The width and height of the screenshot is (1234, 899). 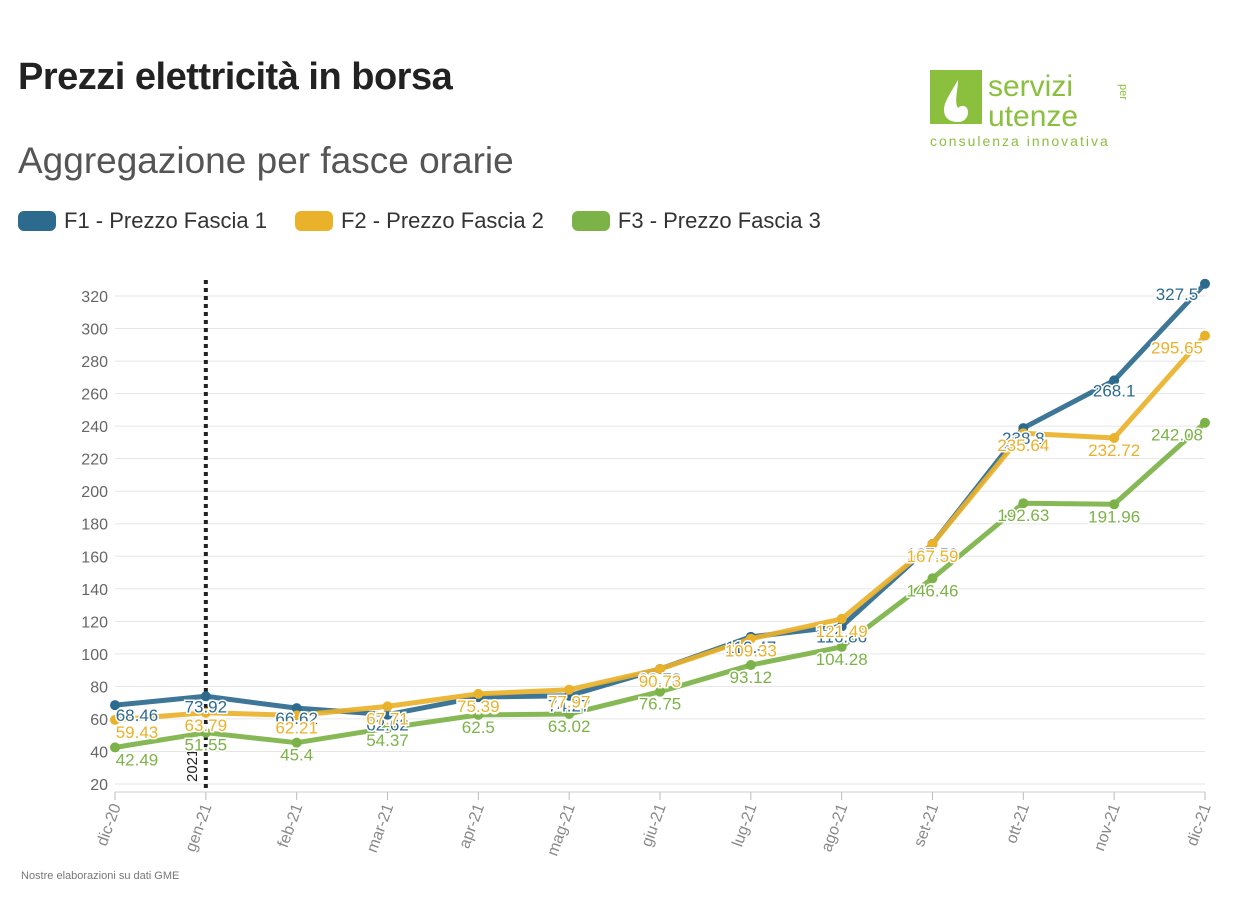 What do you see at coordinates (1020, 141) in the screenshot?
I see `logo-tagline: consulenza innovativa` at bounding box center [1020, 141].